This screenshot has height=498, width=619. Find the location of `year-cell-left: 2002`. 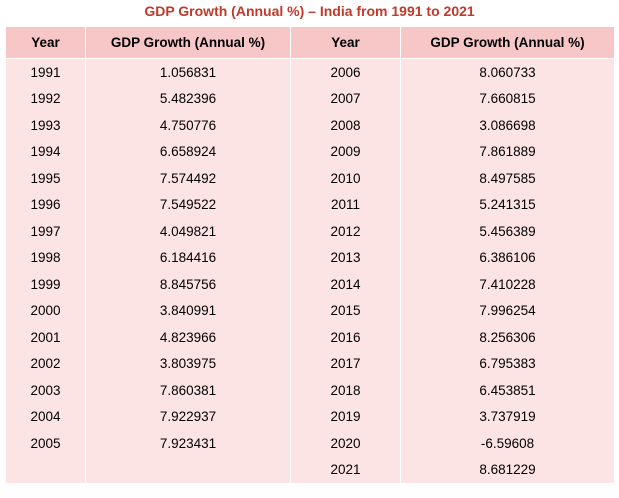

year-cell-left: 2002 is located at coordinates (45, 363).